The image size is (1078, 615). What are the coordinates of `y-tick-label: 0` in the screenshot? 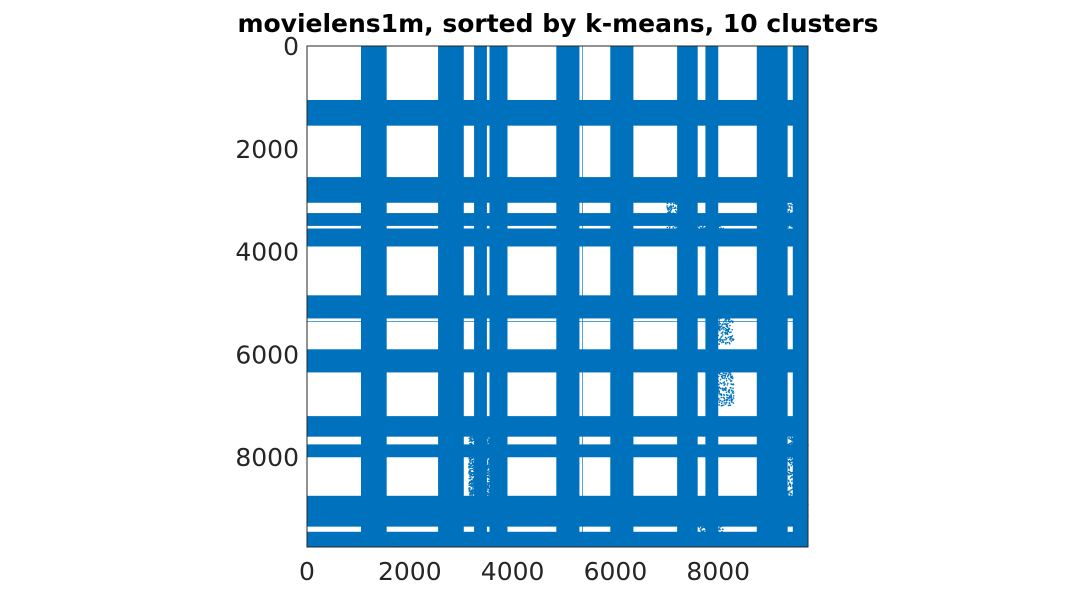 It's located at (291, 46).